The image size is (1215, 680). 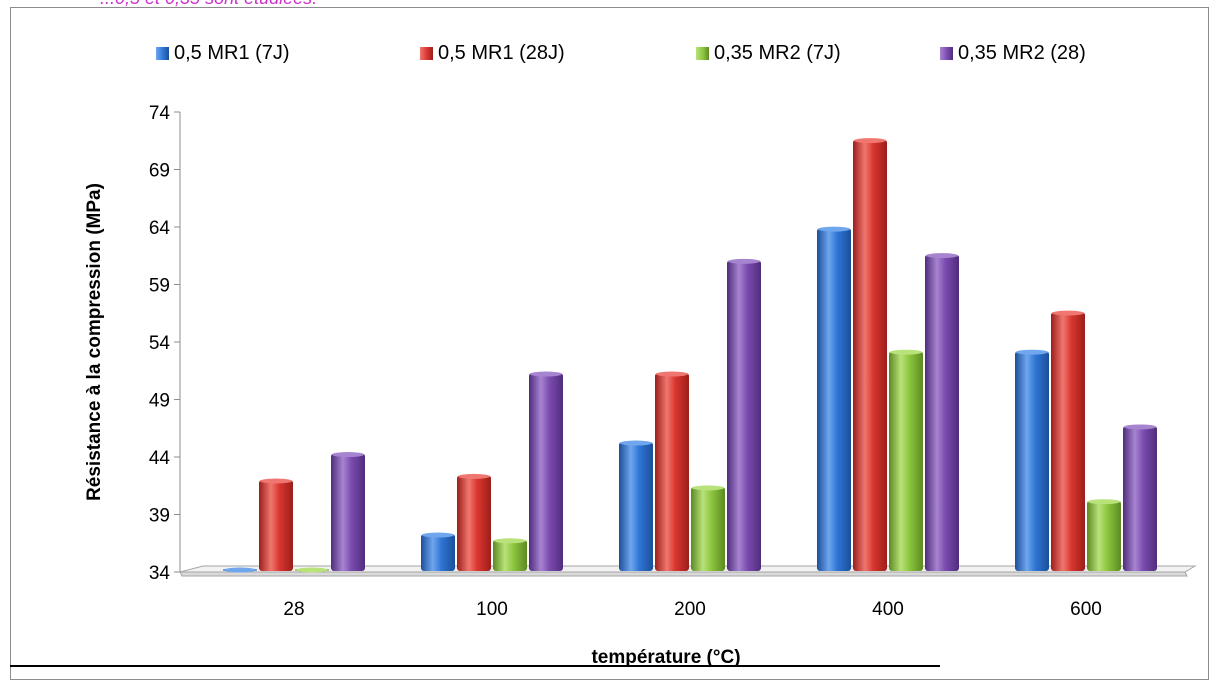 I want to click on y-tick-label-3: 49, so click(x=159, y=401).